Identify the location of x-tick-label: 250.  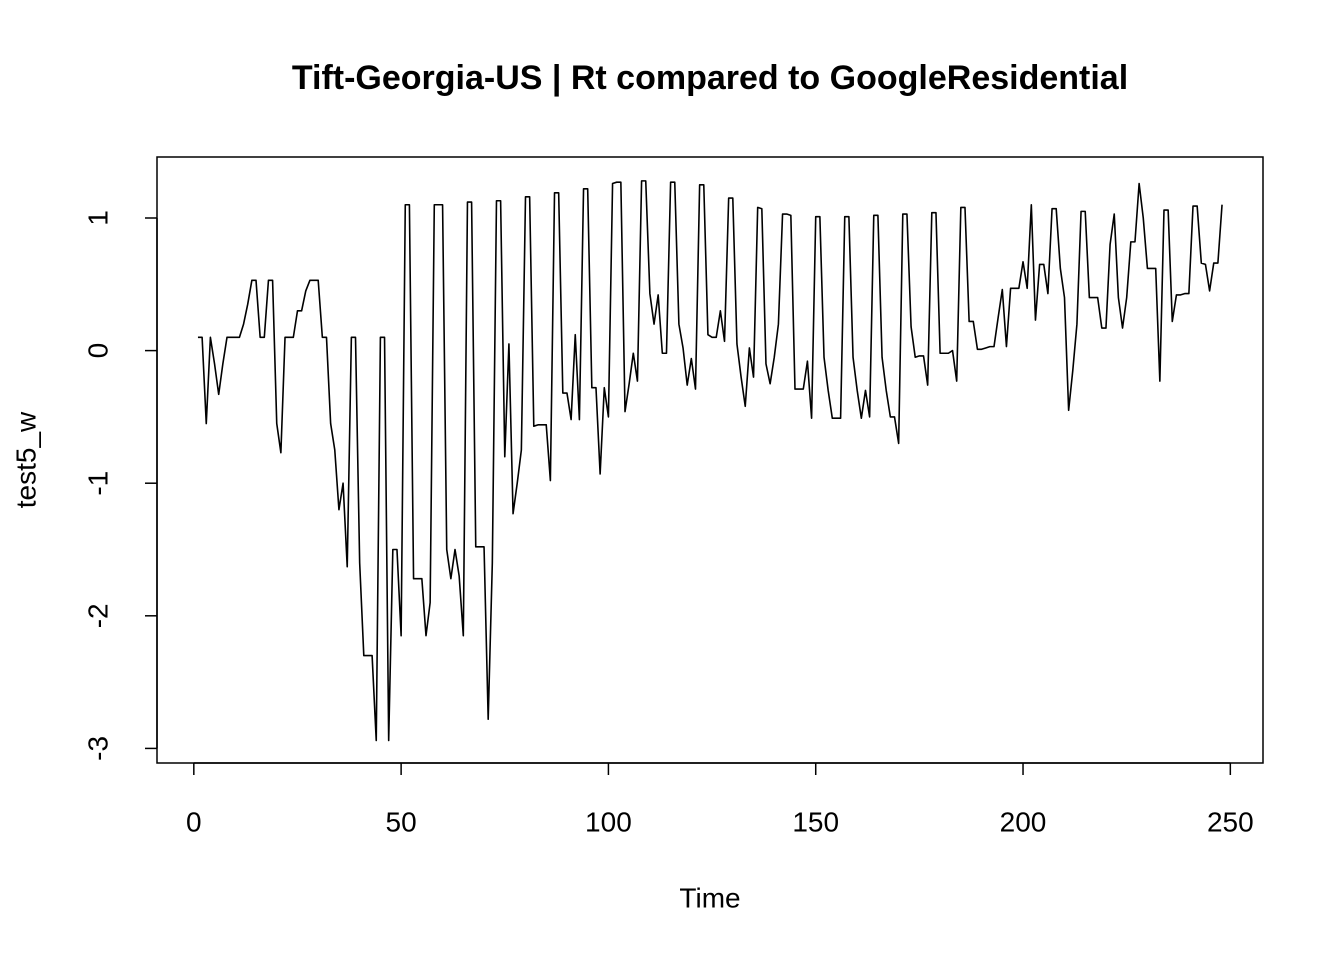
(1230, 821).